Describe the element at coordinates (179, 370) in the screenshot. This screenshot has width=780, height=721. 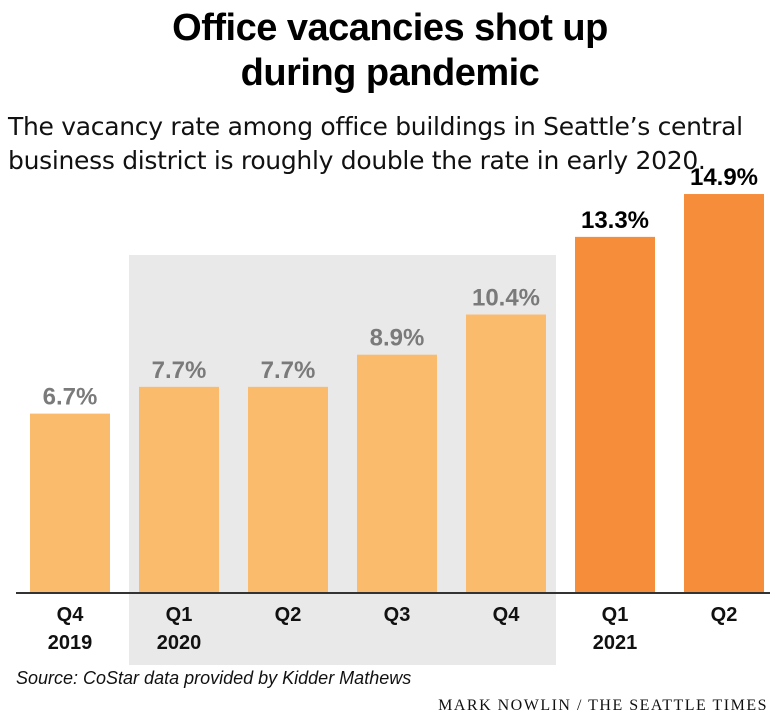
I see `data-label-1: 7.7%` at that location.